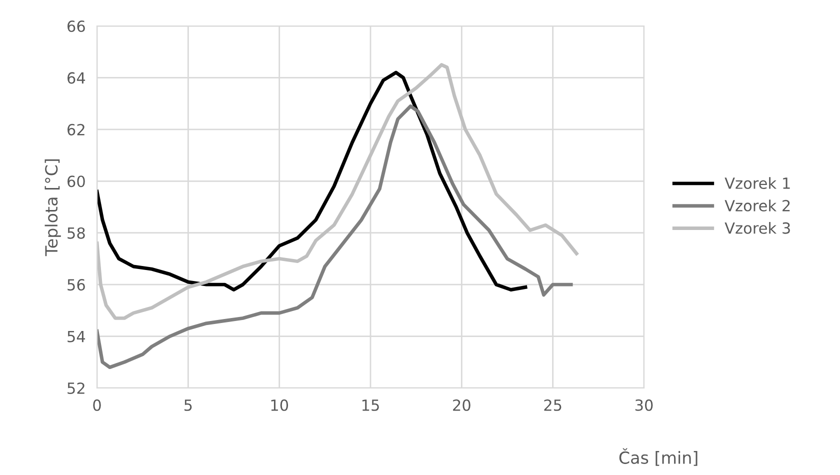  I want to click on legend-label: Vzorek 1, so click(757, 183).